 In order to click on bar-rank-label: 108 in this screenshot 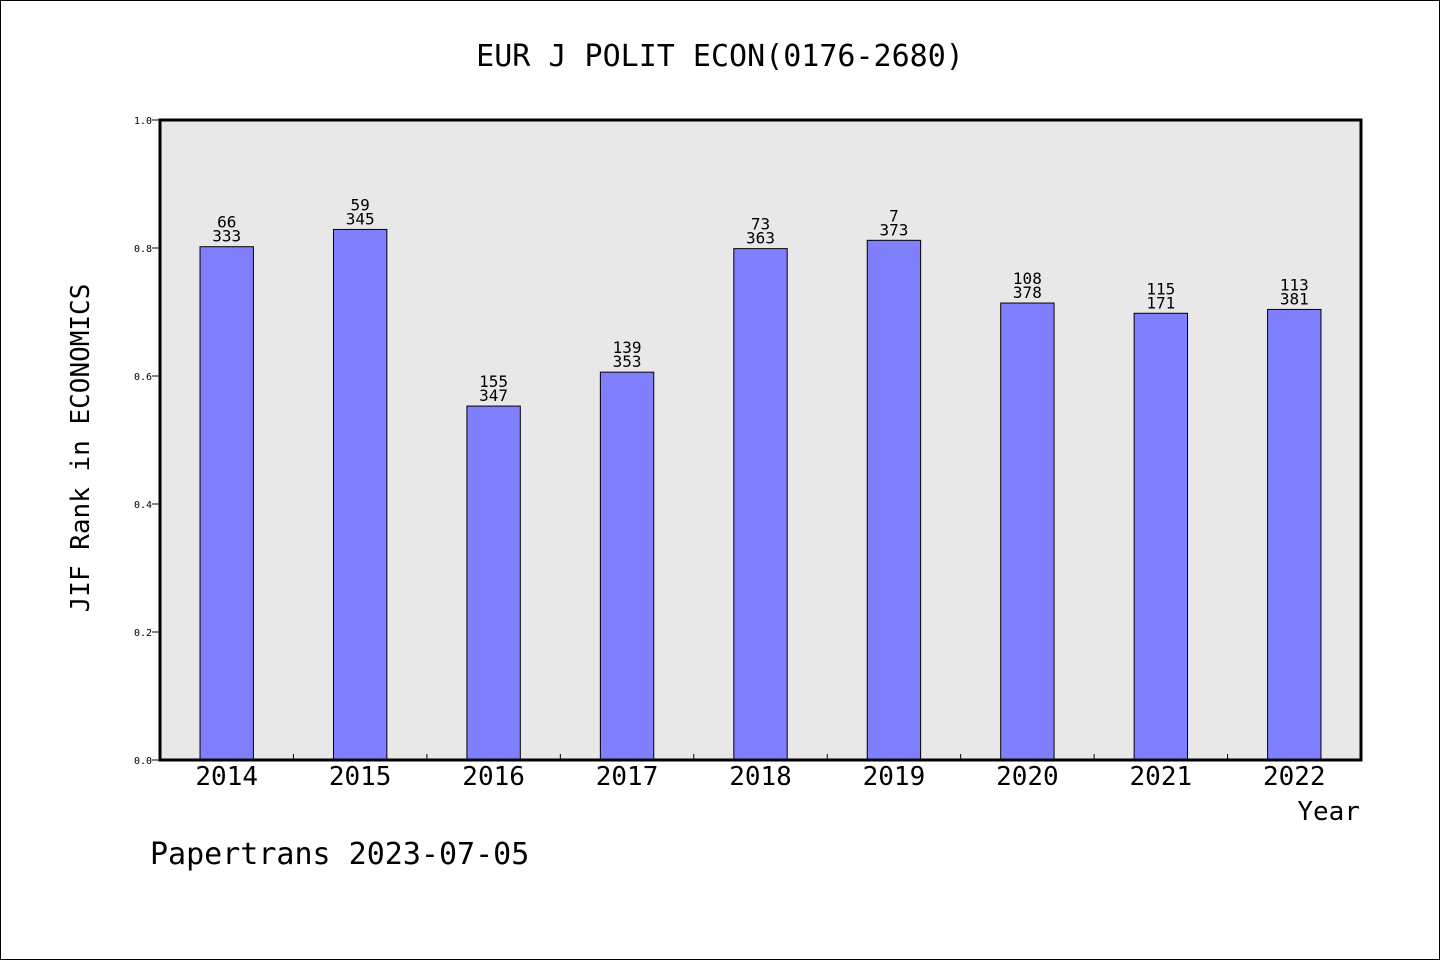, I will do `click(1027, 278)`.